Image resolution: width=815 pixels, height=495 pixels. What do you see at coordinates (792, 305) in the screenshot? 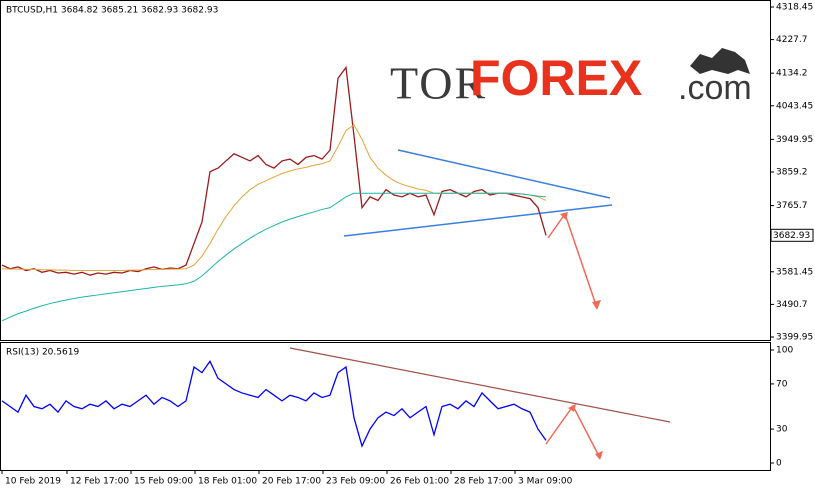
I see `y-tick-label: 3490.7` at bounding box center [792, 305].